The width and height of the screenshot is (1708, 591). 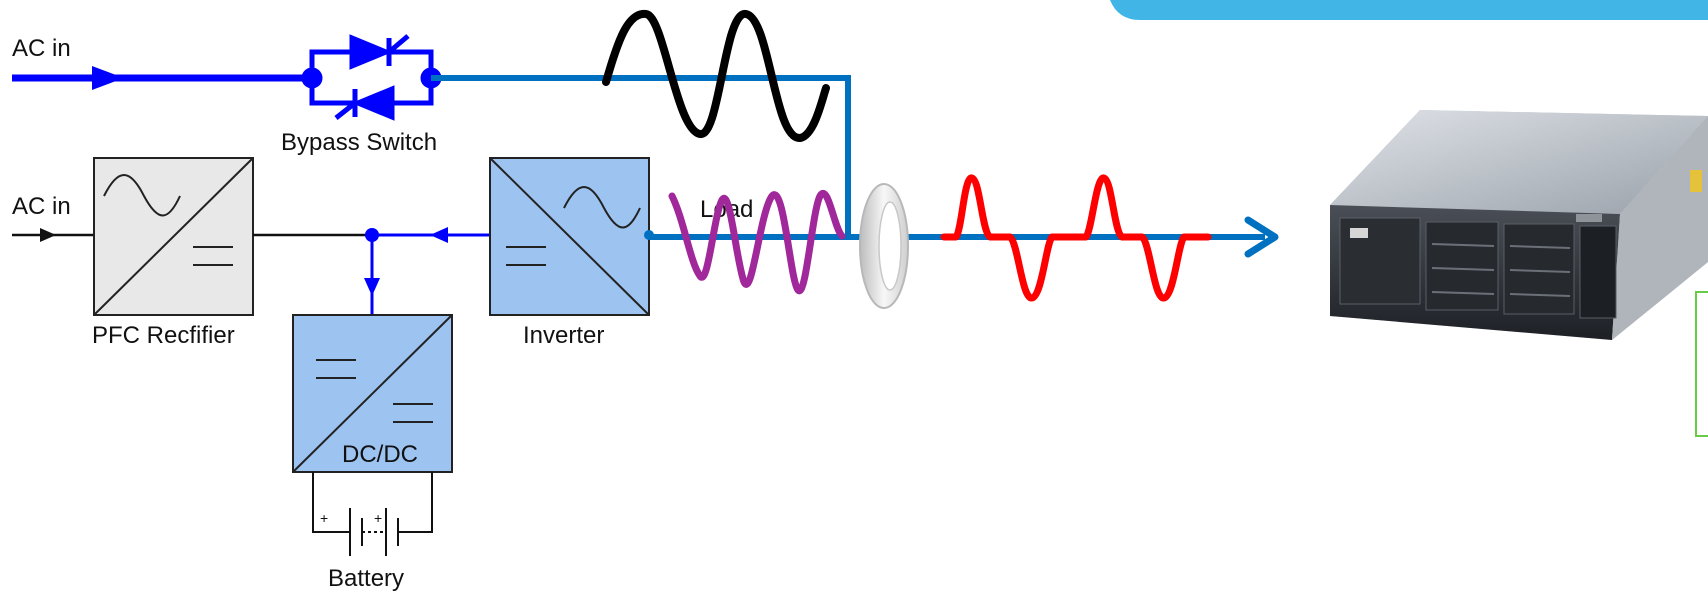 What do you see at coordinates (1076, 238) in the screenshot?
I see `load-current-wave` at bounding box center [1076, 238].